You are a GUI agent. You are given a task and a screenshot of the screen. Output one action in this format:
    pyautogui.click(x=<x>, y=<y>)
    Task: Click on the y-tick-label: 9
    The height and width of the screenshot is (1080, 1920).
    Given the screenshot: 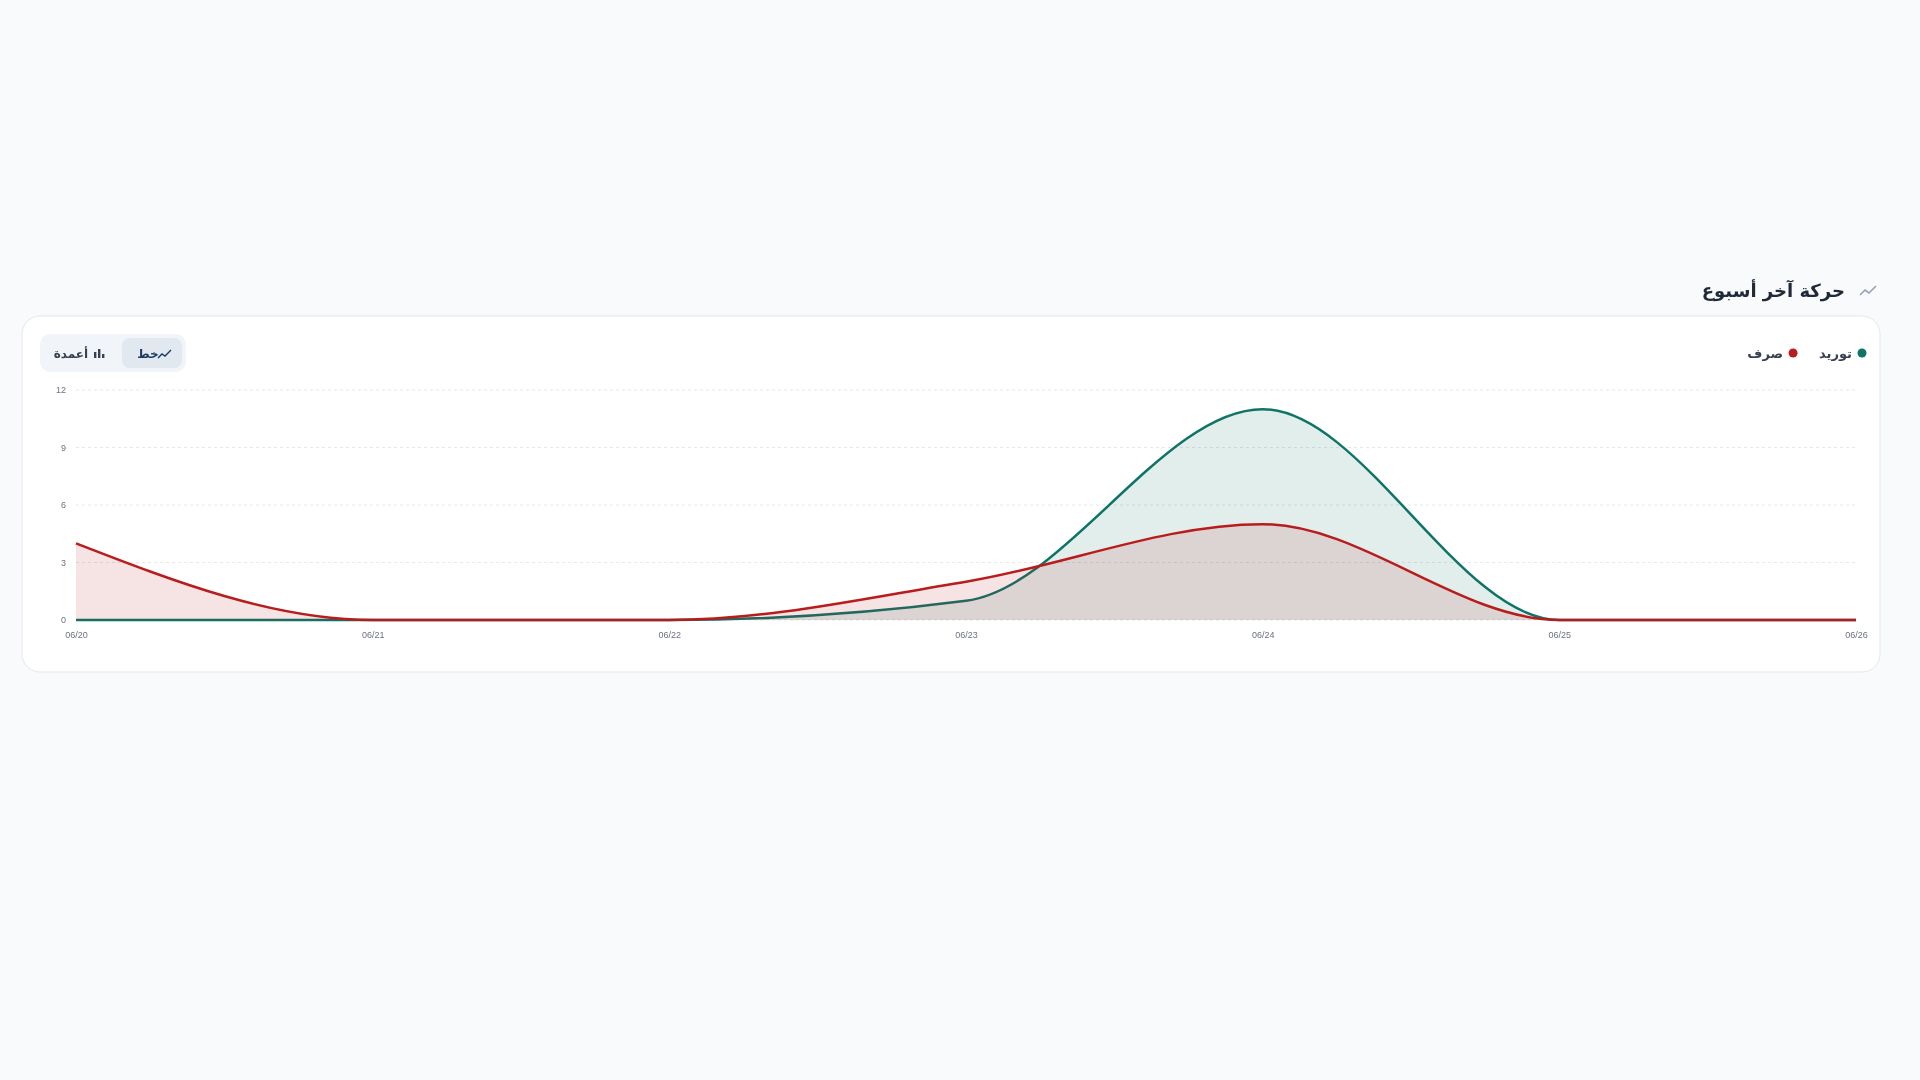 What is the action you would take?
    pyautogui.click(x=63, y=447)
    